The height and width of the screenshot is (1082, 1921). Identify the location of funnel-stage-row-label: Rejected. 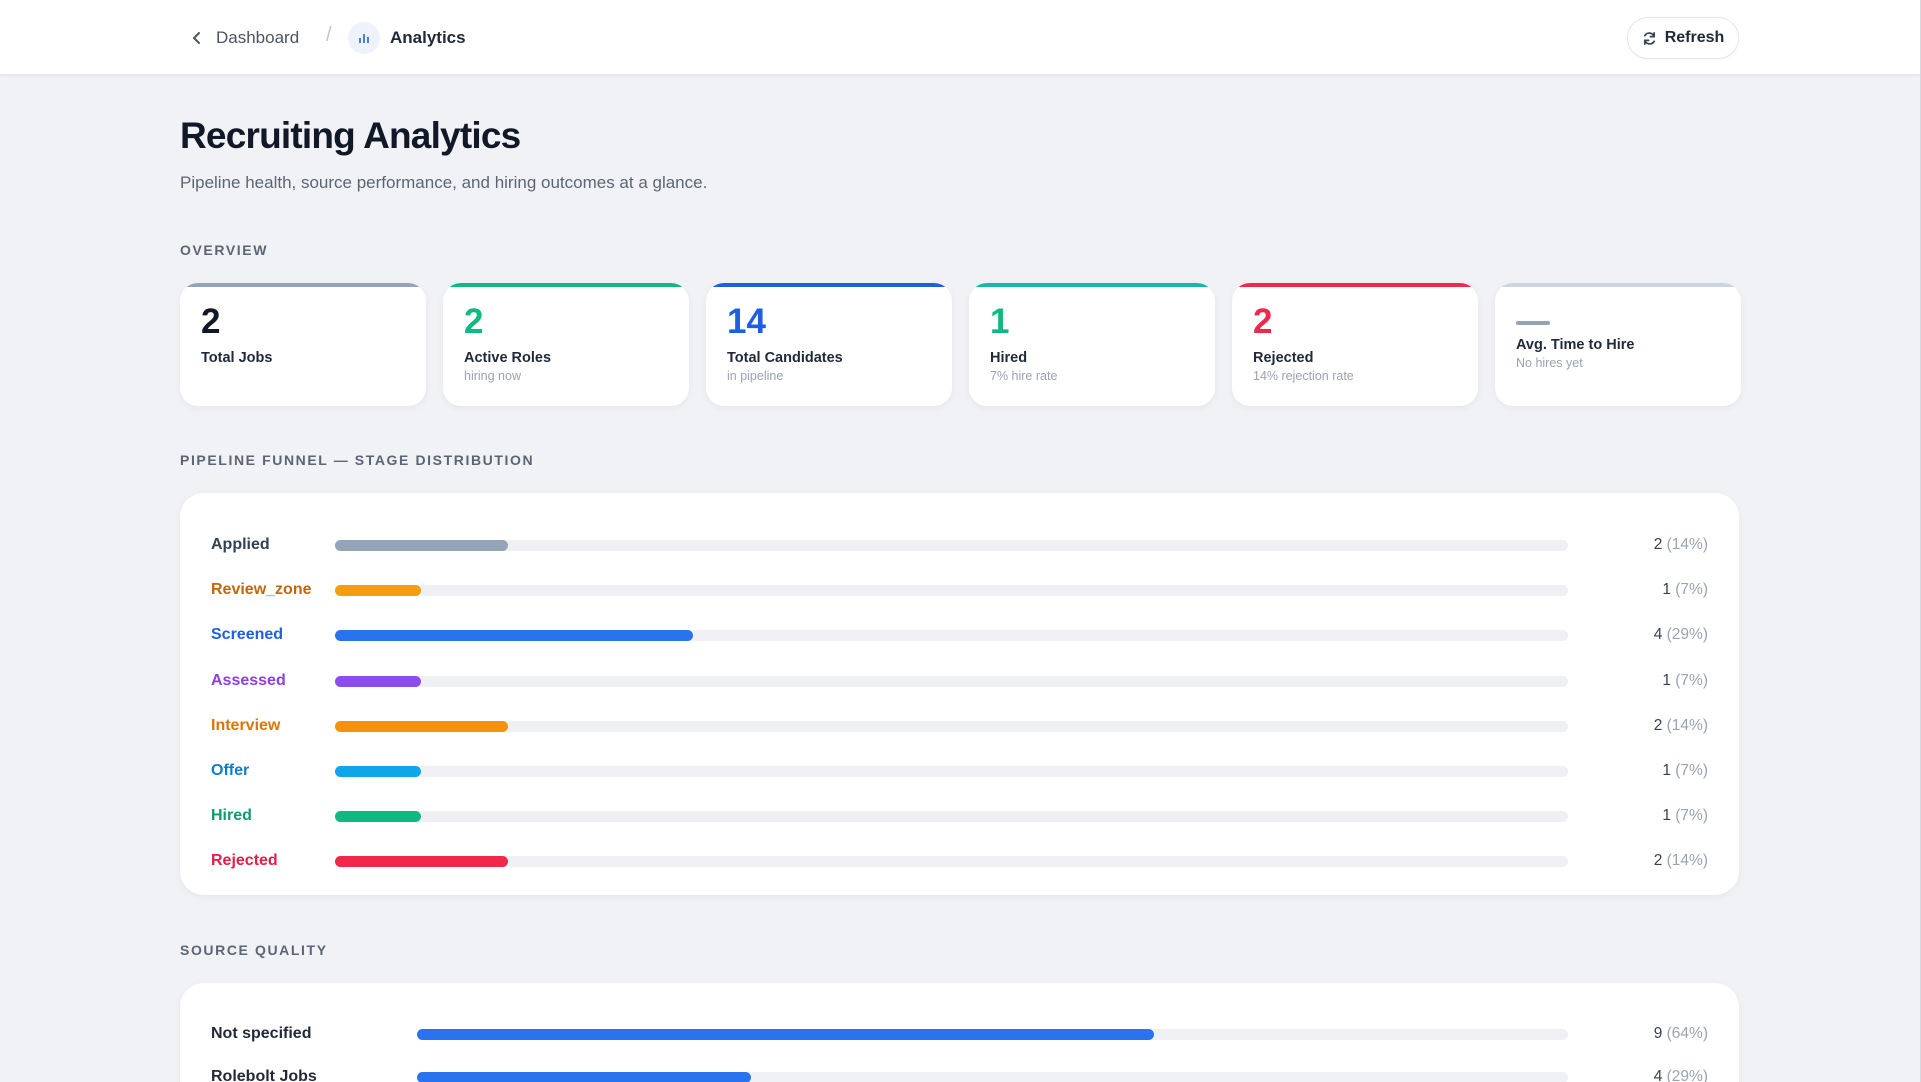
(244, 861).